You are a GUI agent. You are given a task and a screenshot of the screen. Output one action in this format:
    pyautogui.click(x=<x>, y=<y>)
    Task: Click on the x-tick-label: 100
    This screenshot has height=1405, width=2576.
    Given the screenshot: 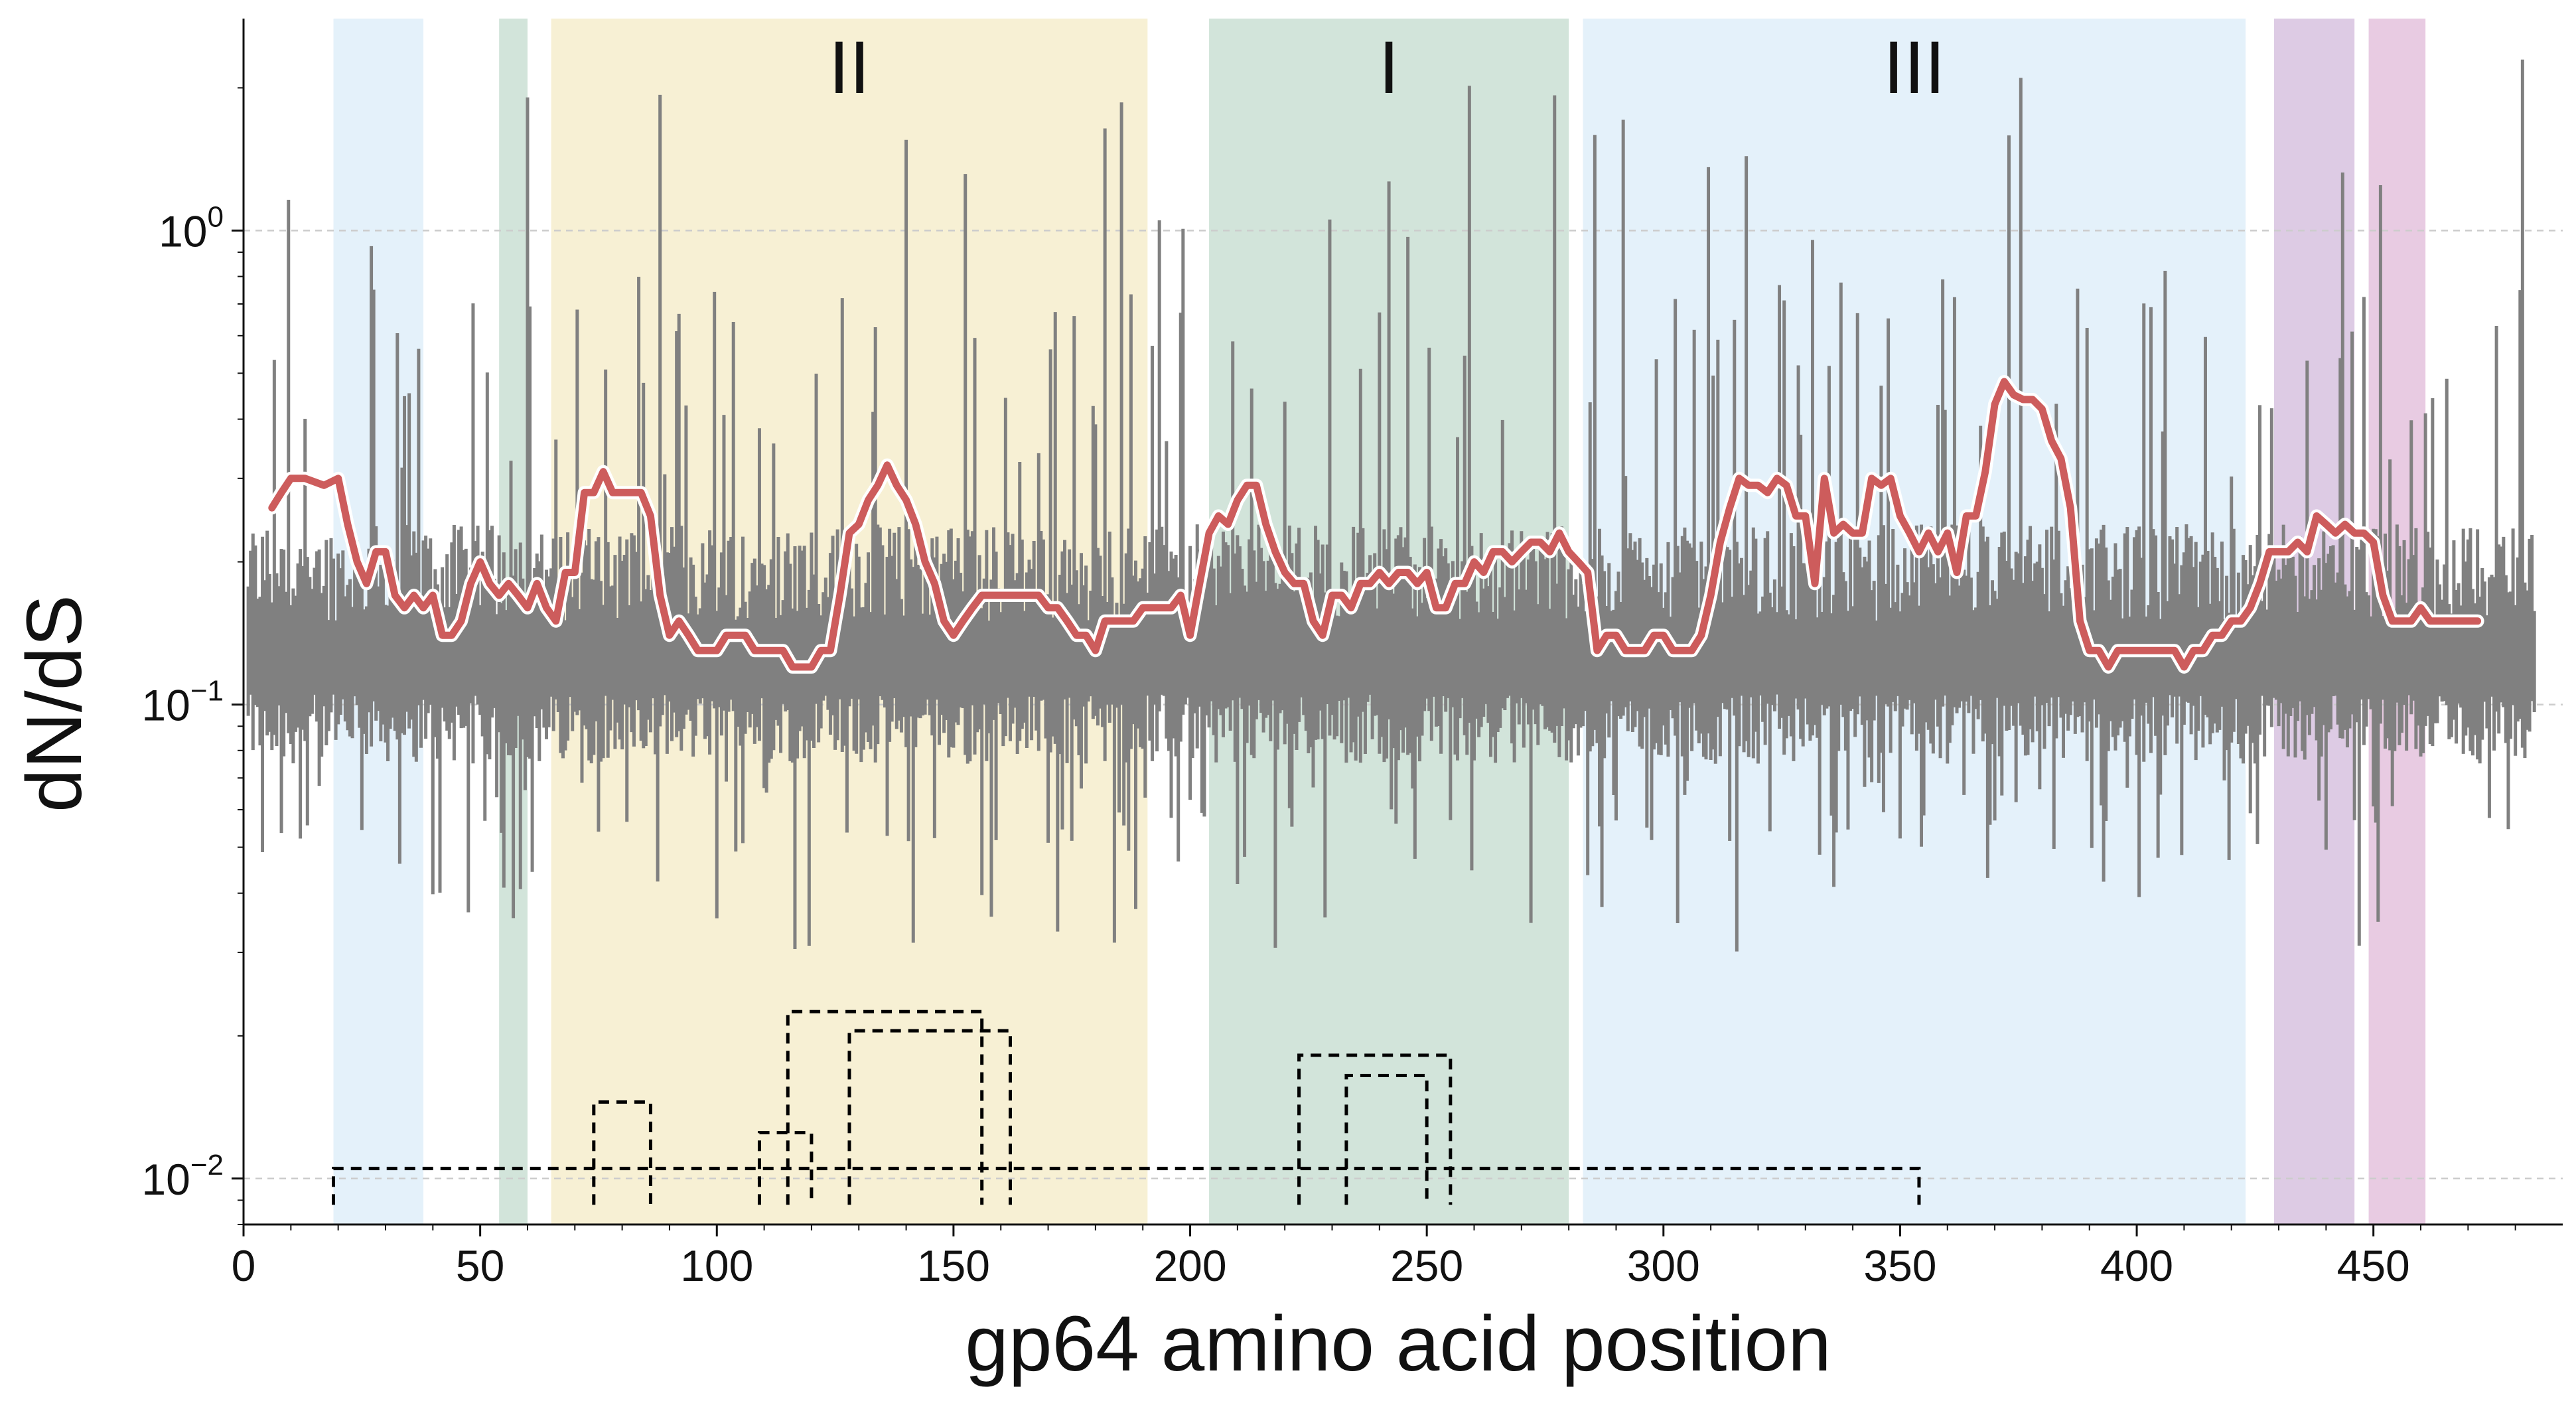 What is the action you would take?
    pyautogui.click(x=717, y=1265)
    